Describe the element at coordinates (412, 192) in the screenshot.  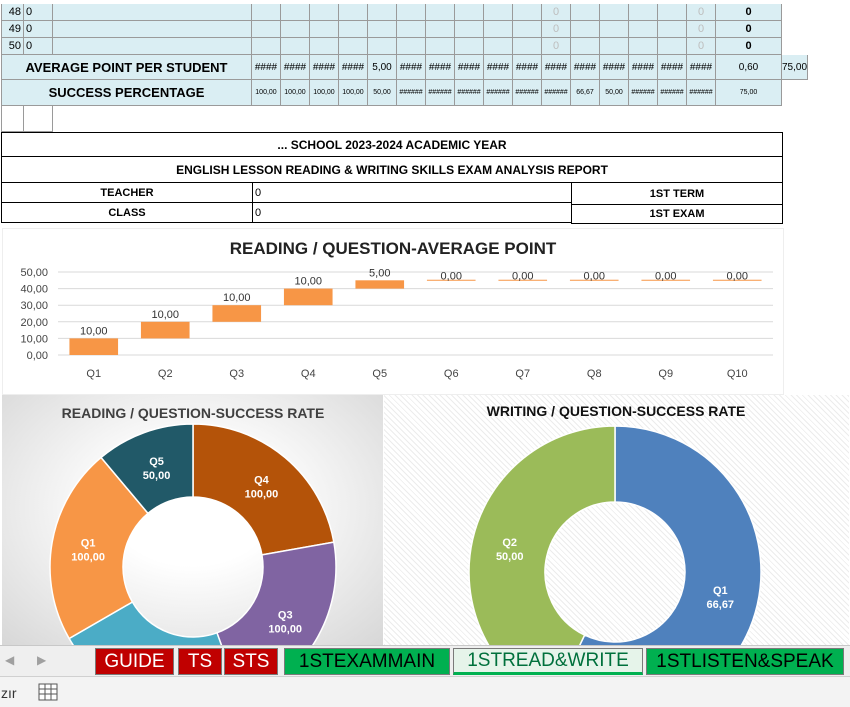
I see `teacher-value: 0` at that location.